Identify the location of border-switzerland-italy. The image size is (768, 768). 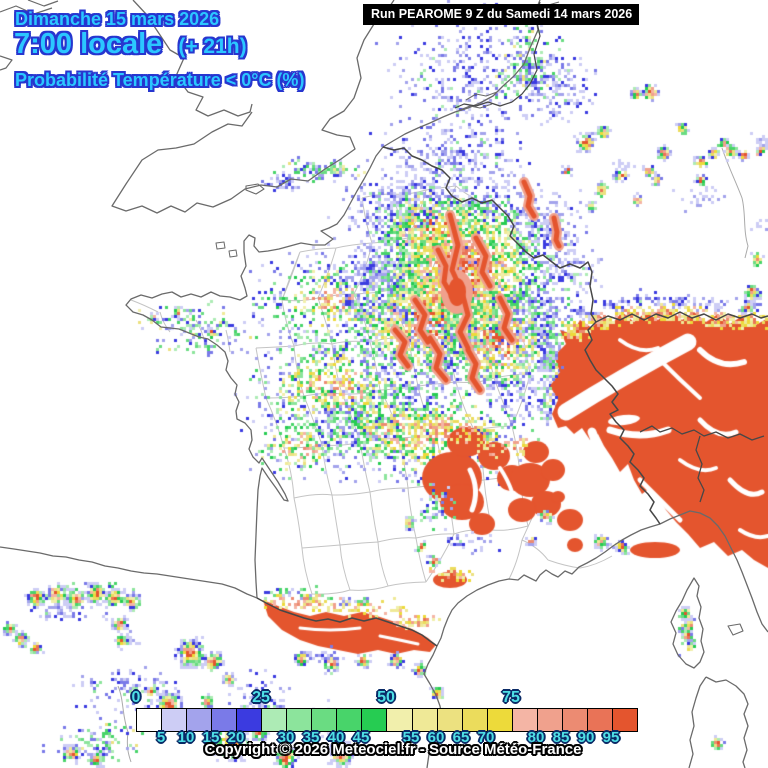
(702, 433).